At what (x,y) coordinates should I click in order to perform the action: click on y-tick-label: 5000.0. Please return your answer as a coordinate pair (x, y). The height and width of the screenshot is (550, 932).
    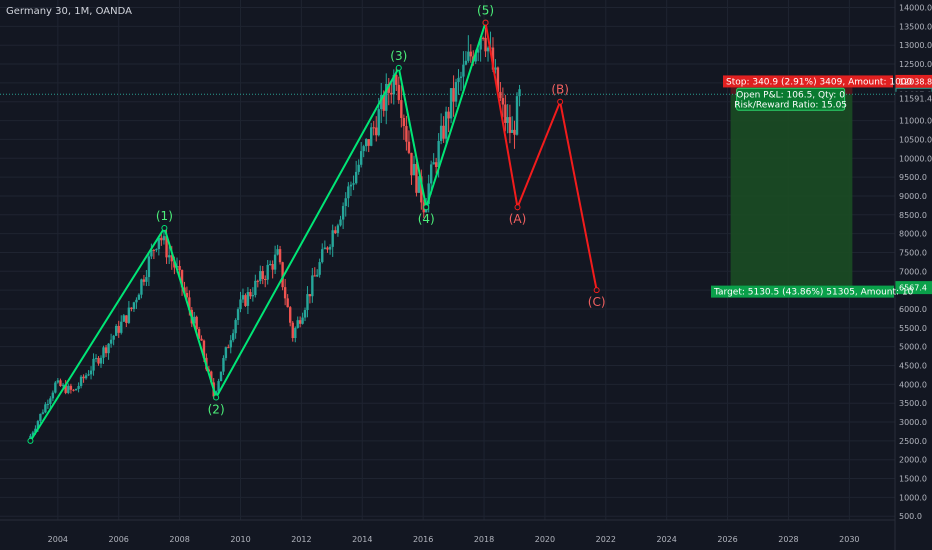
    Looking at the image, I should click on (913, 347).